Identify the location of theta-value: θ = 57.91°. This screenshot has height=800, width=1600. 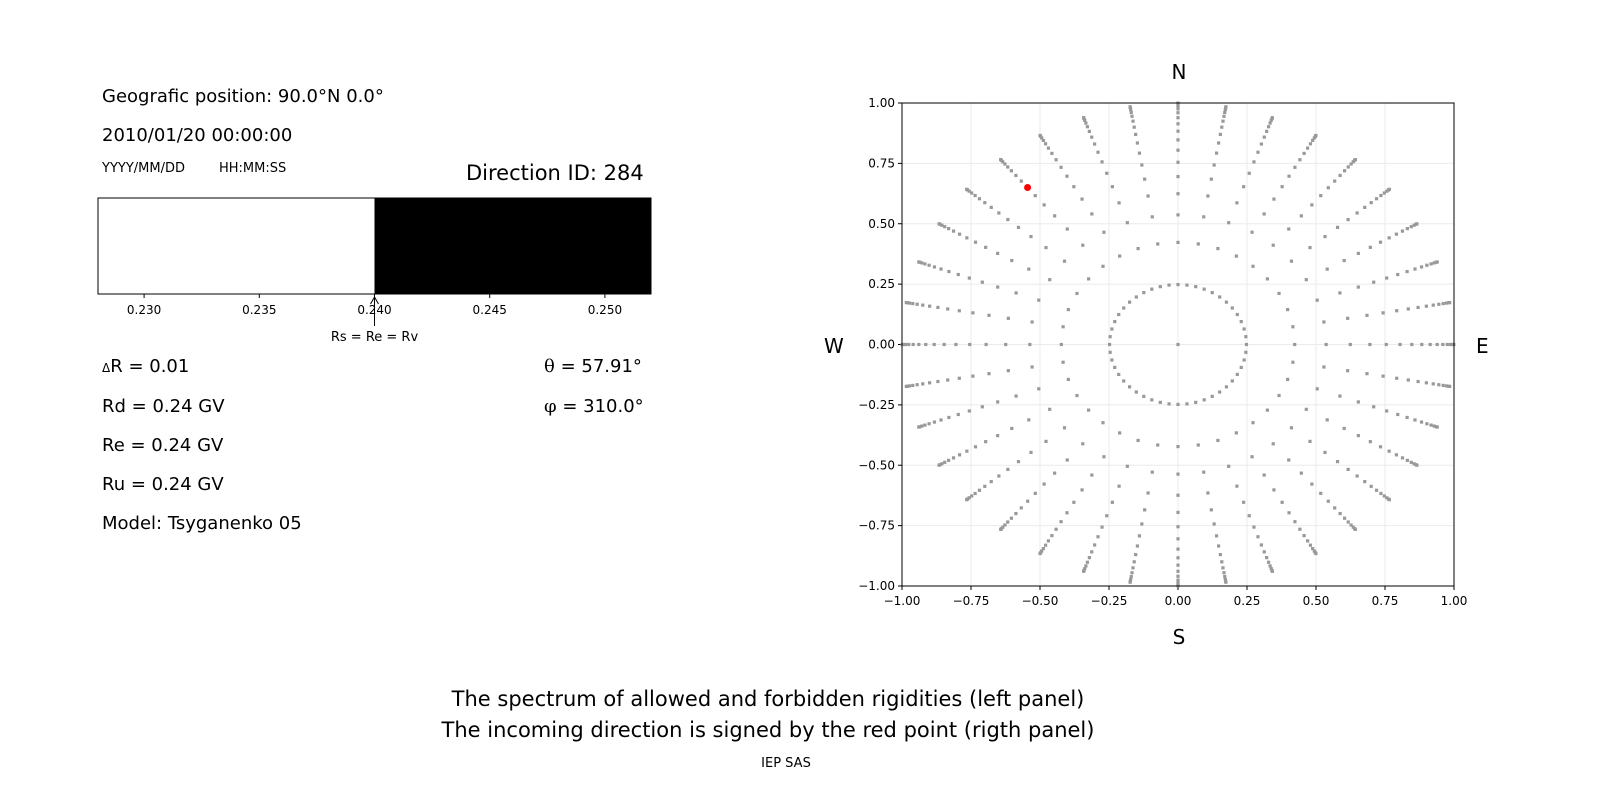
(593, 366).